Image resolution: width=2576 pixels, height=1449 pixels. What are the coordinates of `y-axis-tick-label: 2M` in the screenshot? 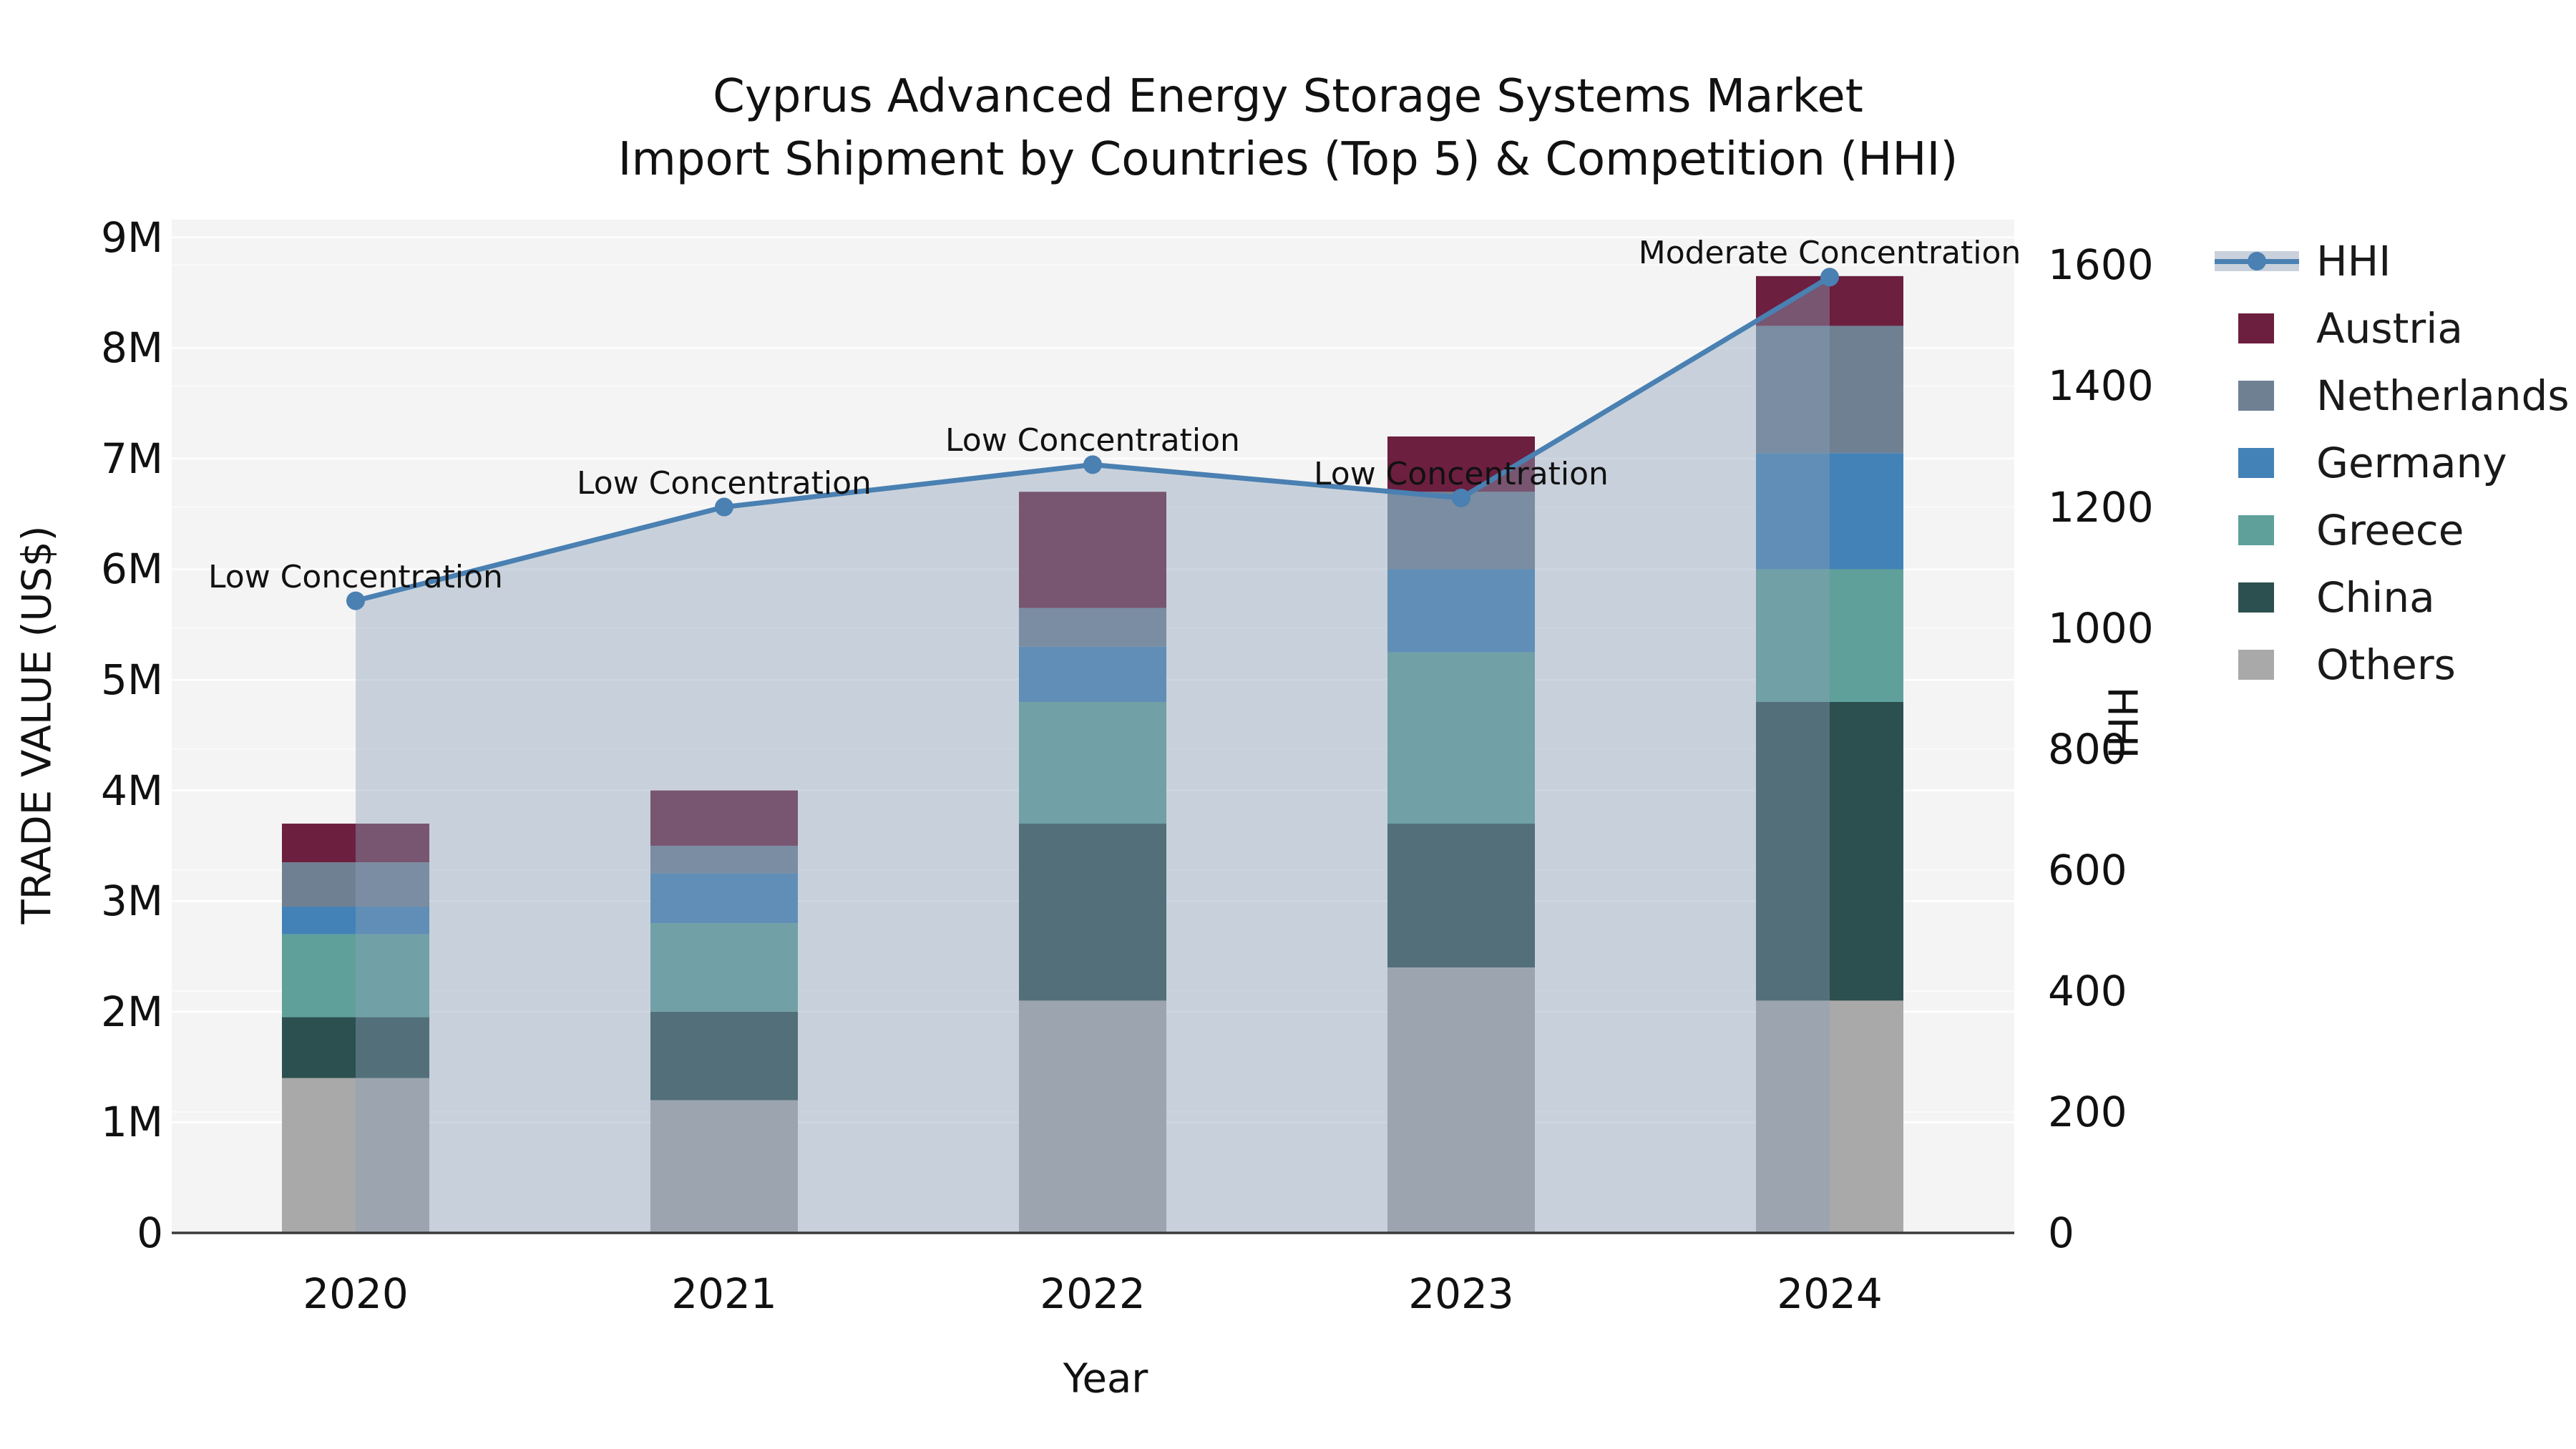 It's located at (132, 1011).